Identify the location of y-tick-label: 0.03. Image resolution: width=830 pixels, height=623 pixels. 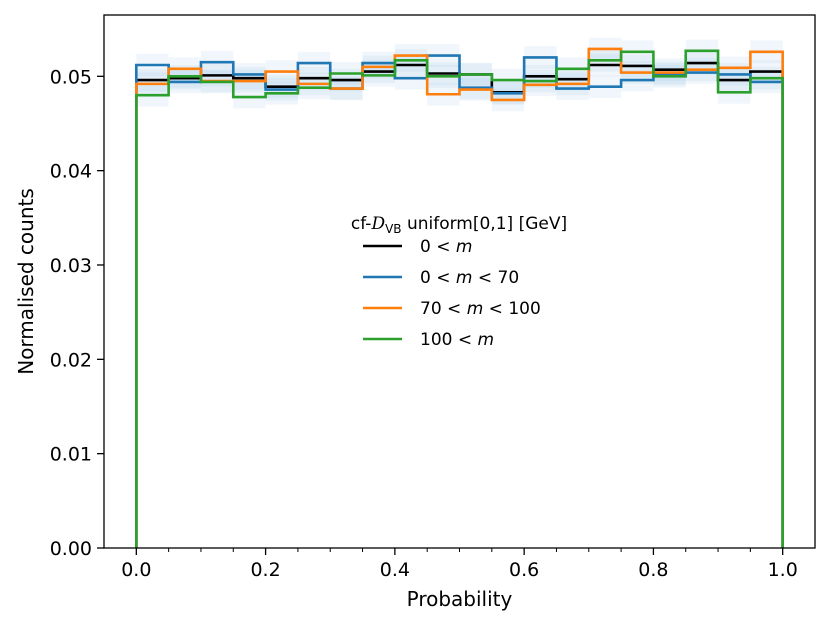
(71, 266).